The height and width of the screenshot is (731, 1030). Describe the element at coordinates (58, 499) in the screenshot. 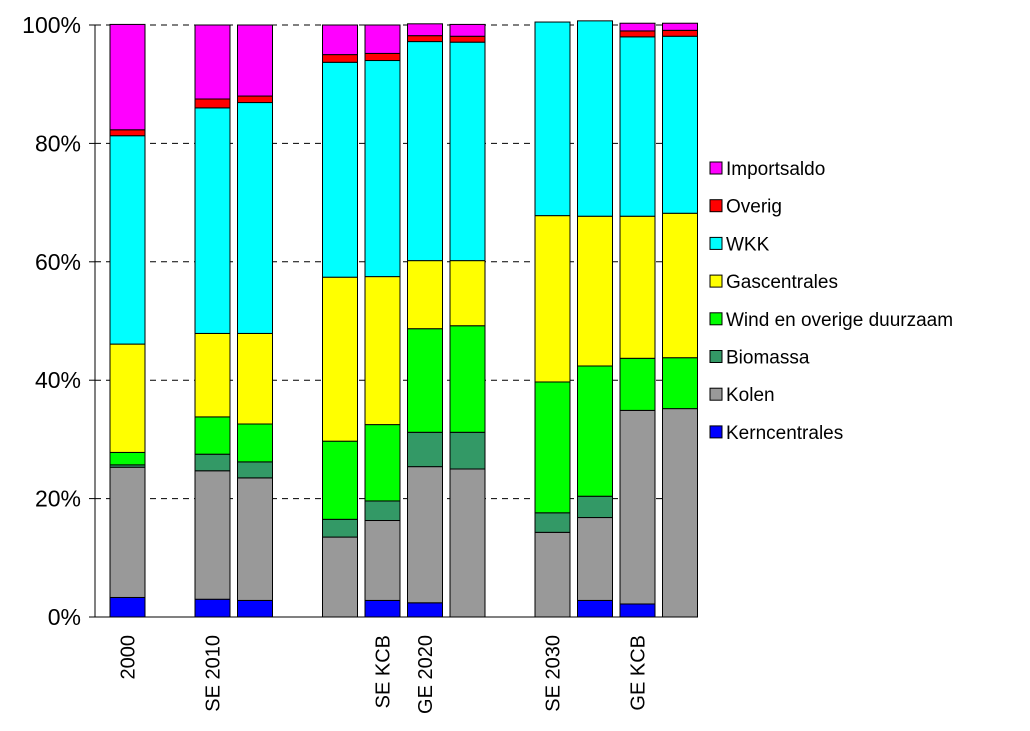

I see `y-tick-label: 20%` at that location.